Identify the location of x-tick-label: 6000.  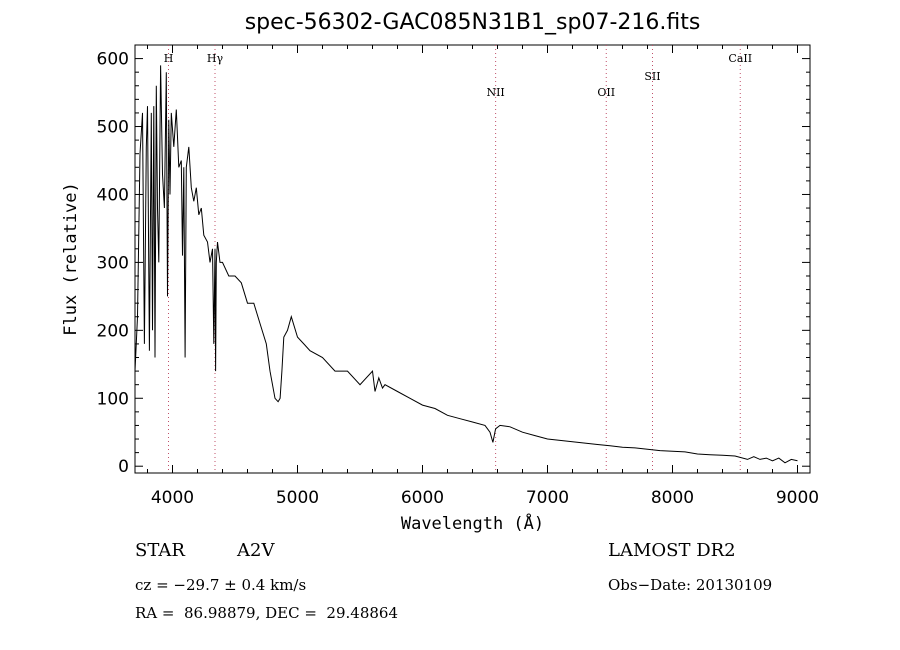
(422, 498).